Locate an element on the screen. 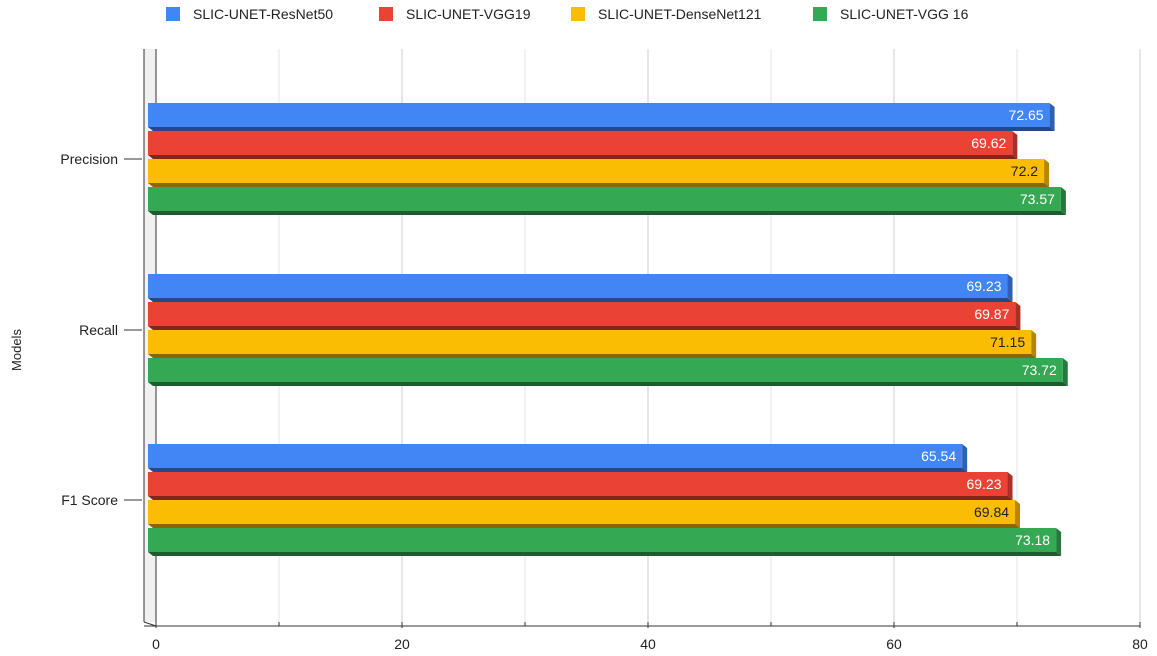  data-label: 73.72 is located at coordinates (1039, 370).